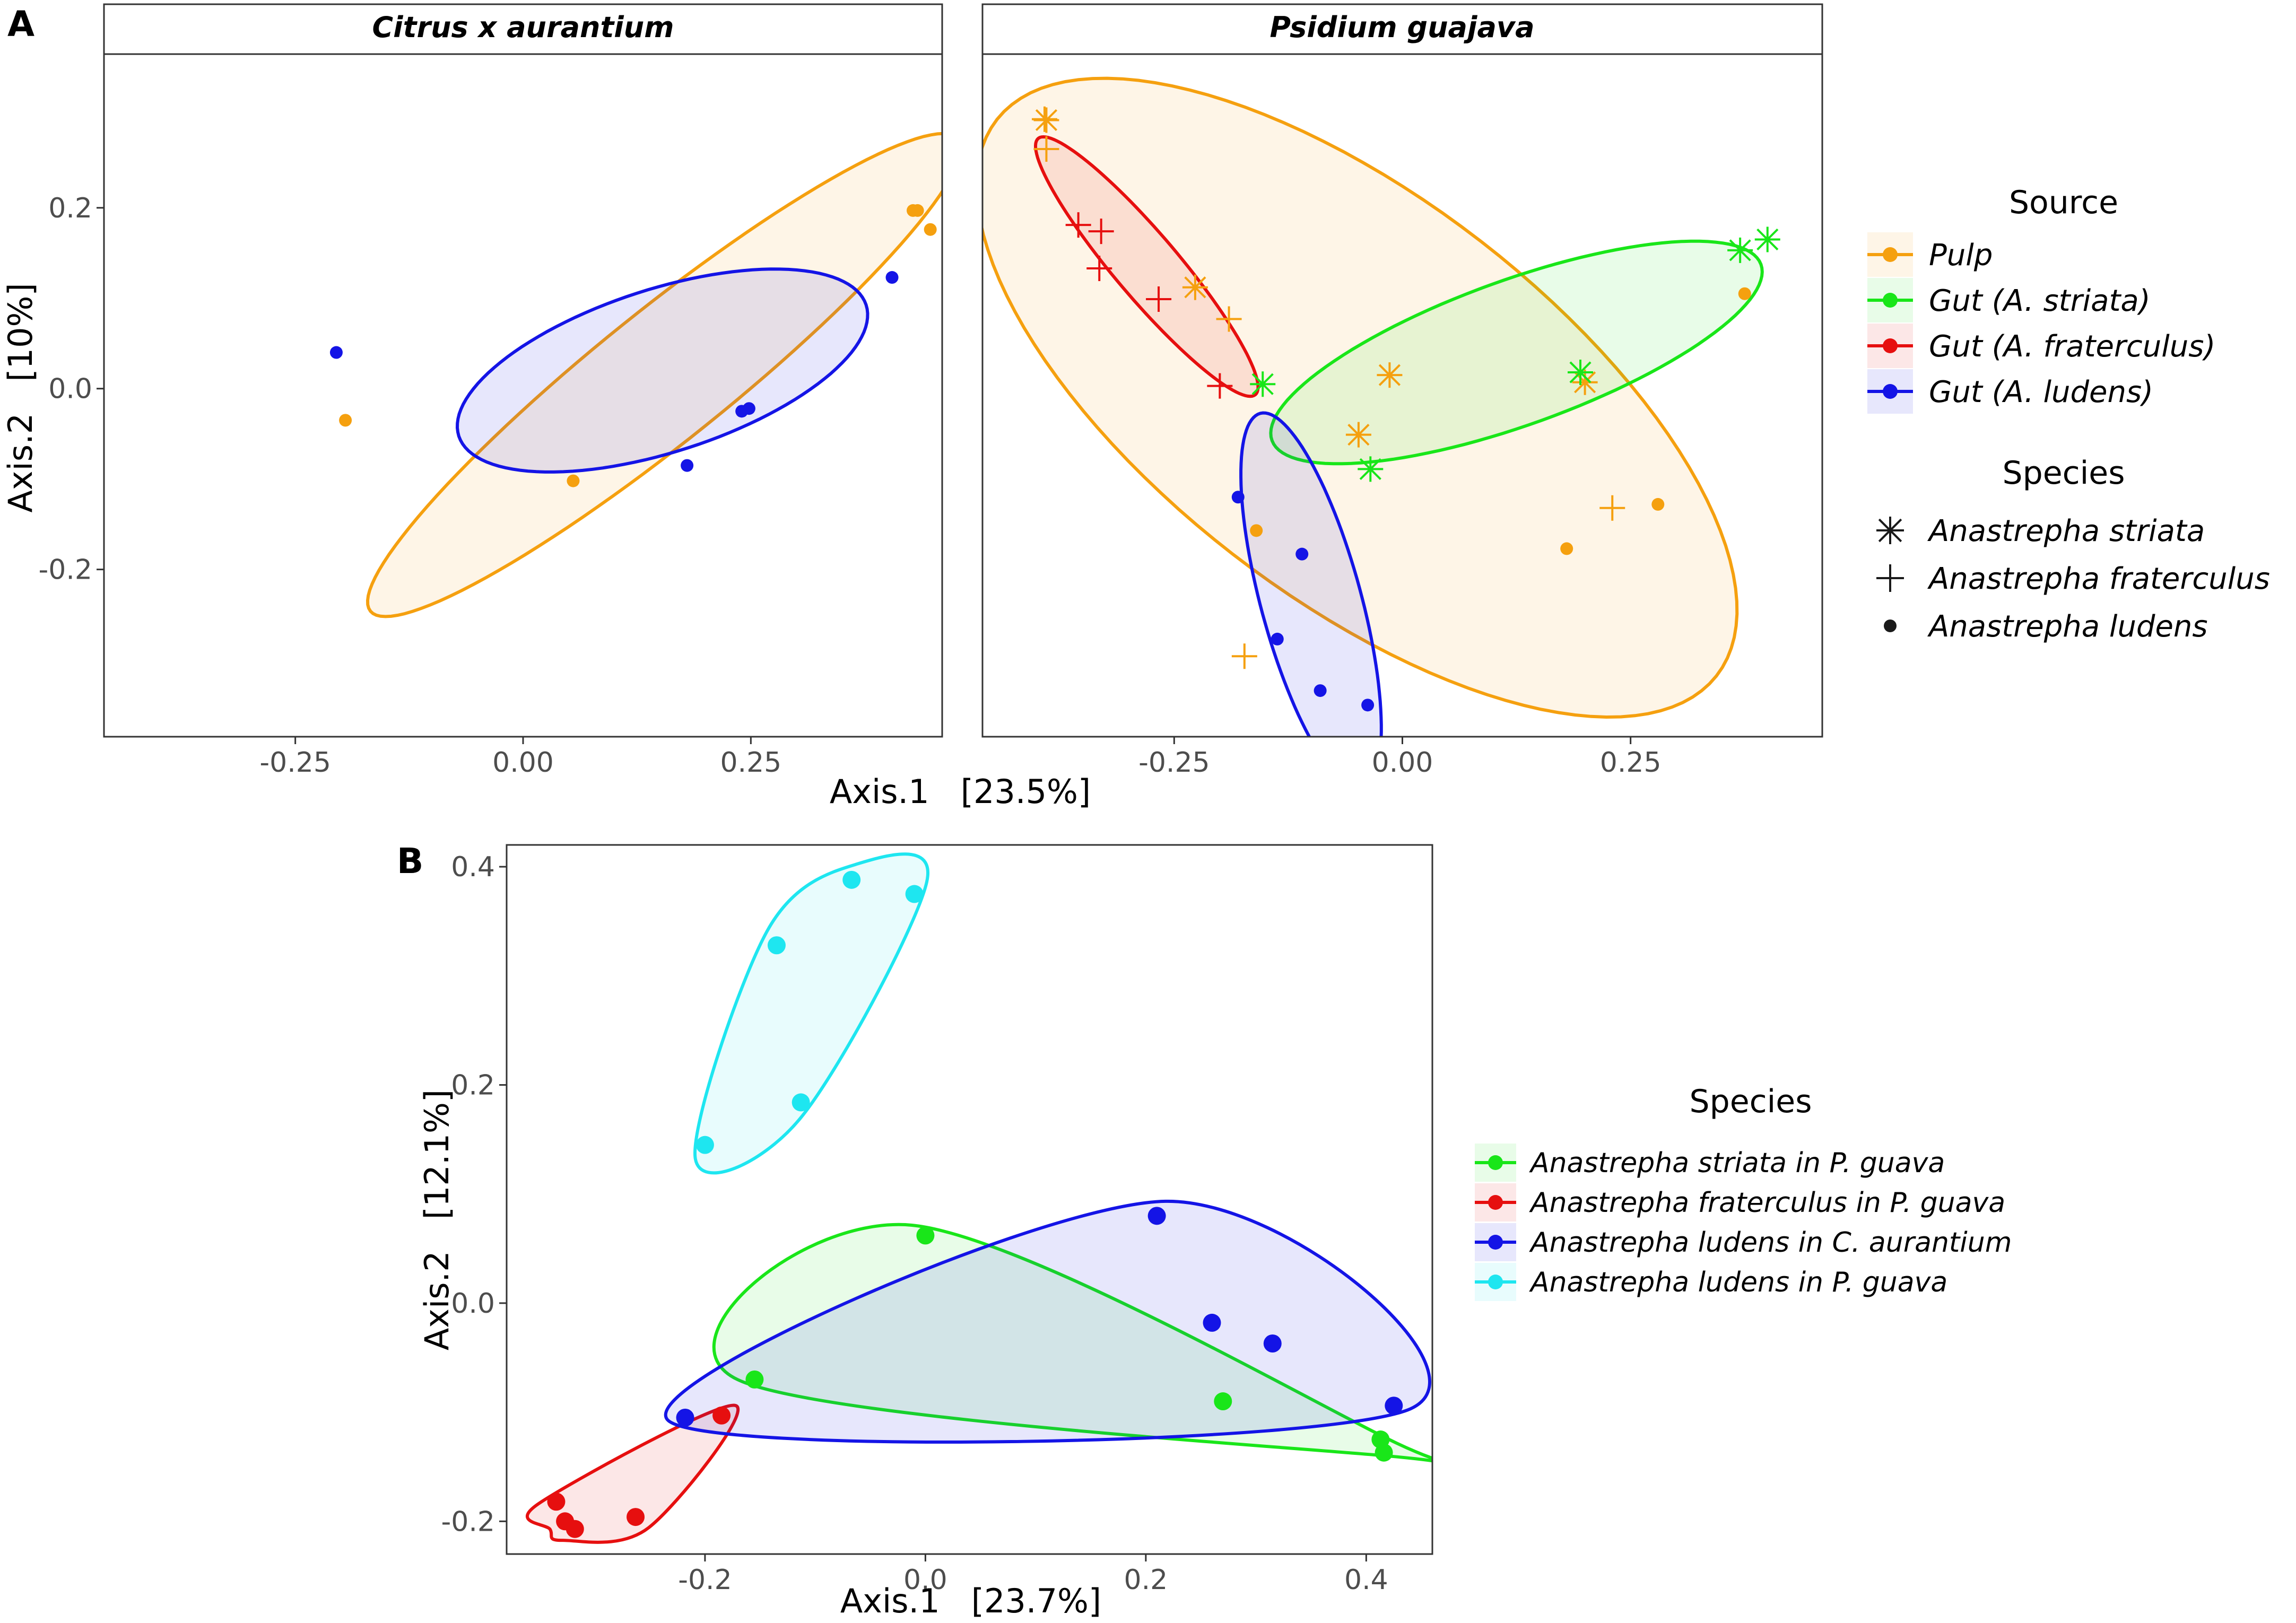  I want to click on panel-b-y-axis-title: Axis.2 [12.1%], so click(437, 1220).